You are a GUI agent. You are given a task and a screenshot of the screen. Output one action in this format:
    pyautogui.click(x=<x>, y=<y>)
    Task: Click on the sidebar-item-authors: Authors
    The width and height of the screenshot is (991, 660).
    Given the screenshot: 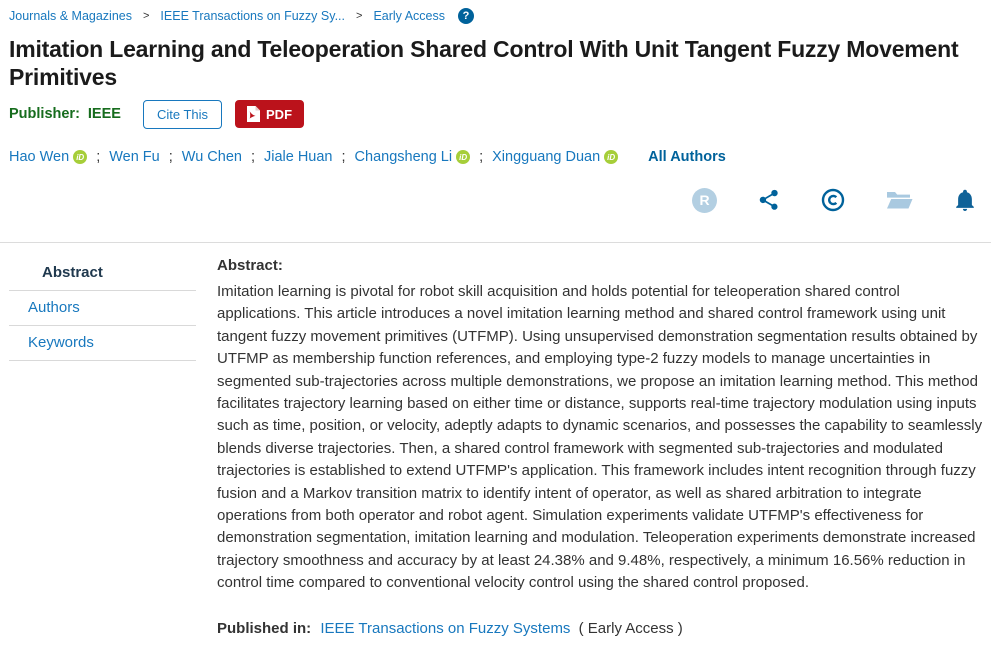 What is the action you would take?
    pyautogui.click(x=102, y=308)
    